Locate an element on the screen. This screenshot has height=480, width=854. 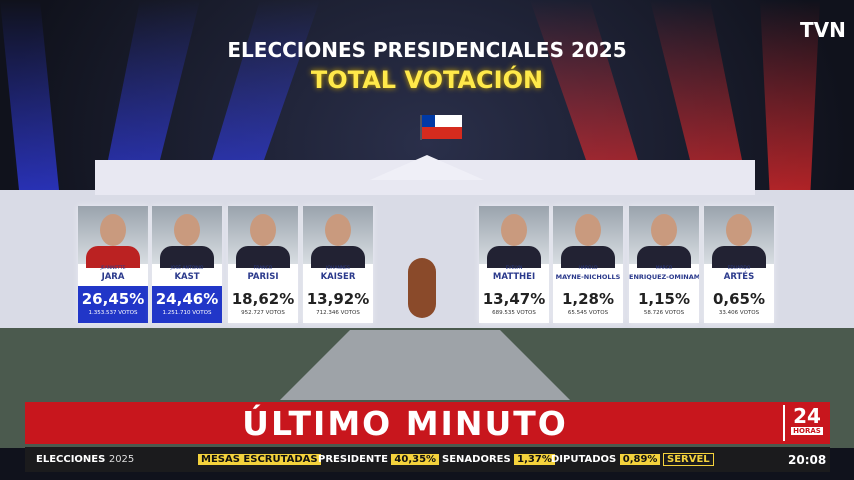
banner-text: ÚLTIMO MINUTO is located at coordinates (405, 423).